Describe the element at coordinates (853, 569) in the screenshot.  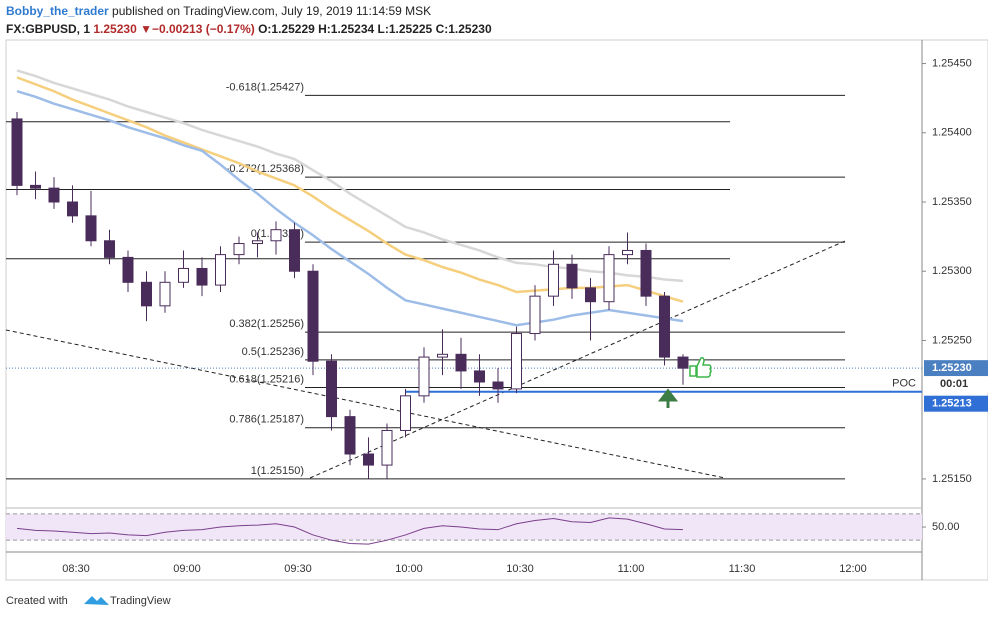
I see `x-tick-label: 12:00` at that location.